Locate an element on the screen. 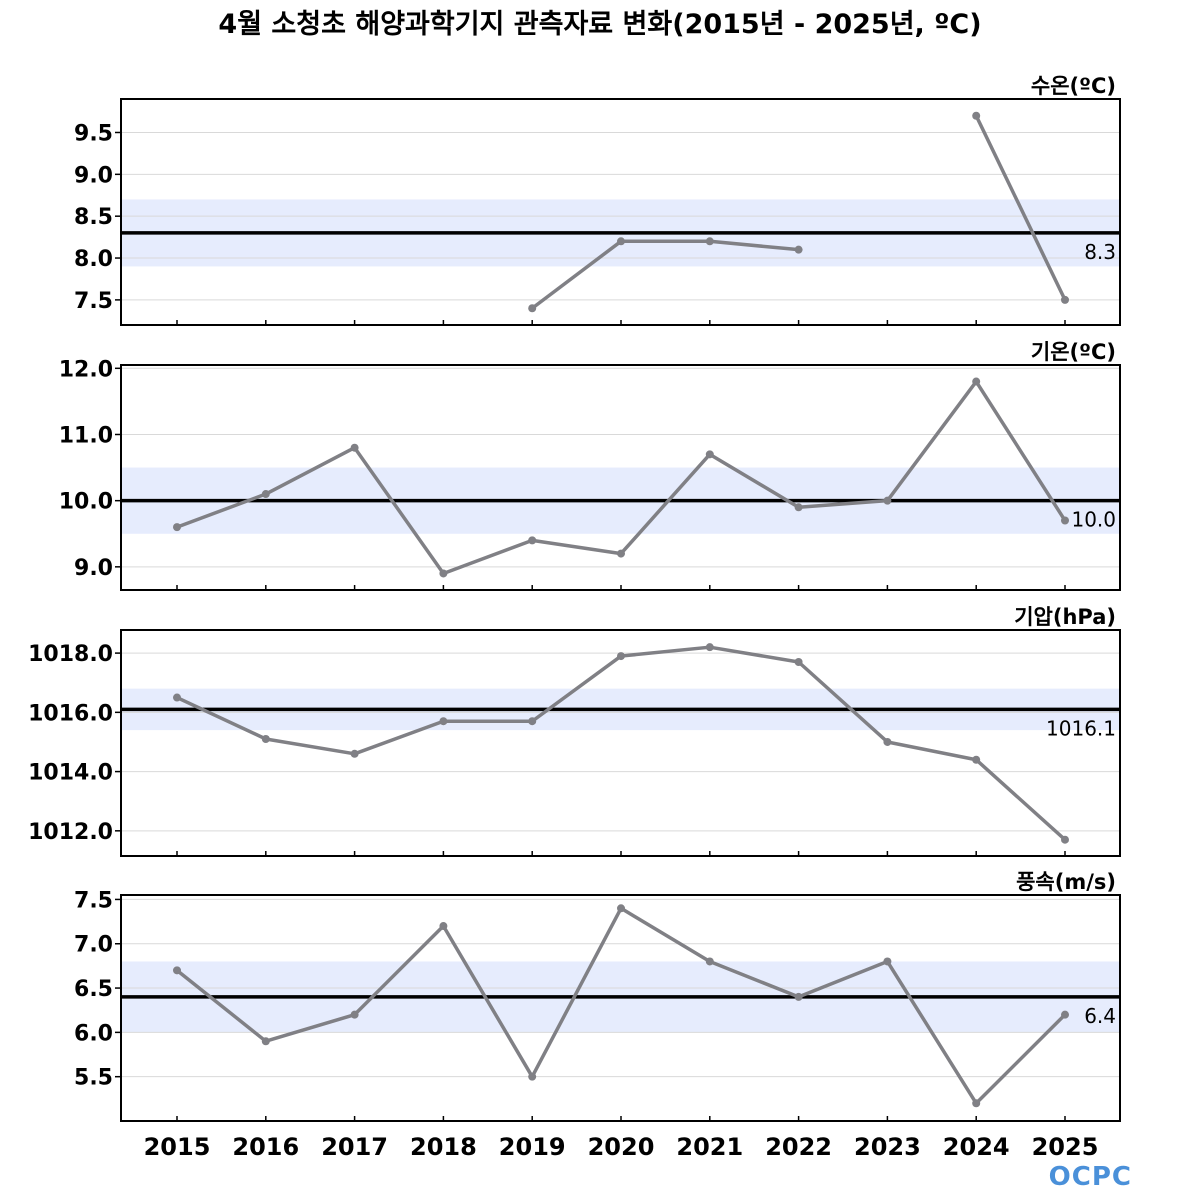 The width and height of the screenshot is (1200, 1200). mean-value-label: 6.4 is located at coordinates (1100, 1016).